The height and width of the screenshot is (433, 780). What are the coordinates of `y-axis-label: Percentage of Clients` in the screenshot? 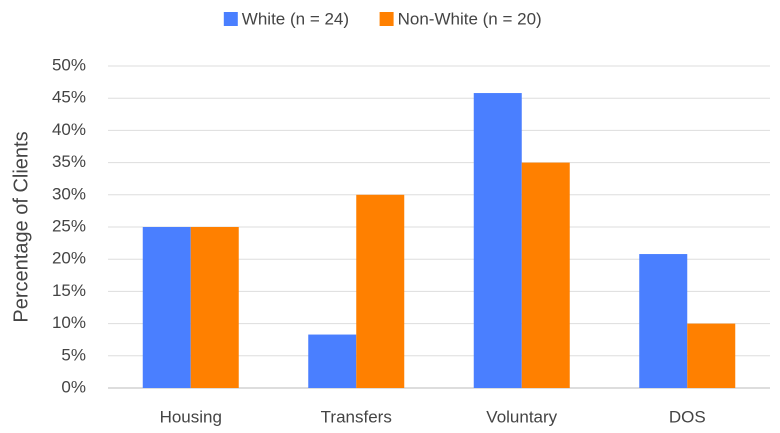 It's located at (21, 226).